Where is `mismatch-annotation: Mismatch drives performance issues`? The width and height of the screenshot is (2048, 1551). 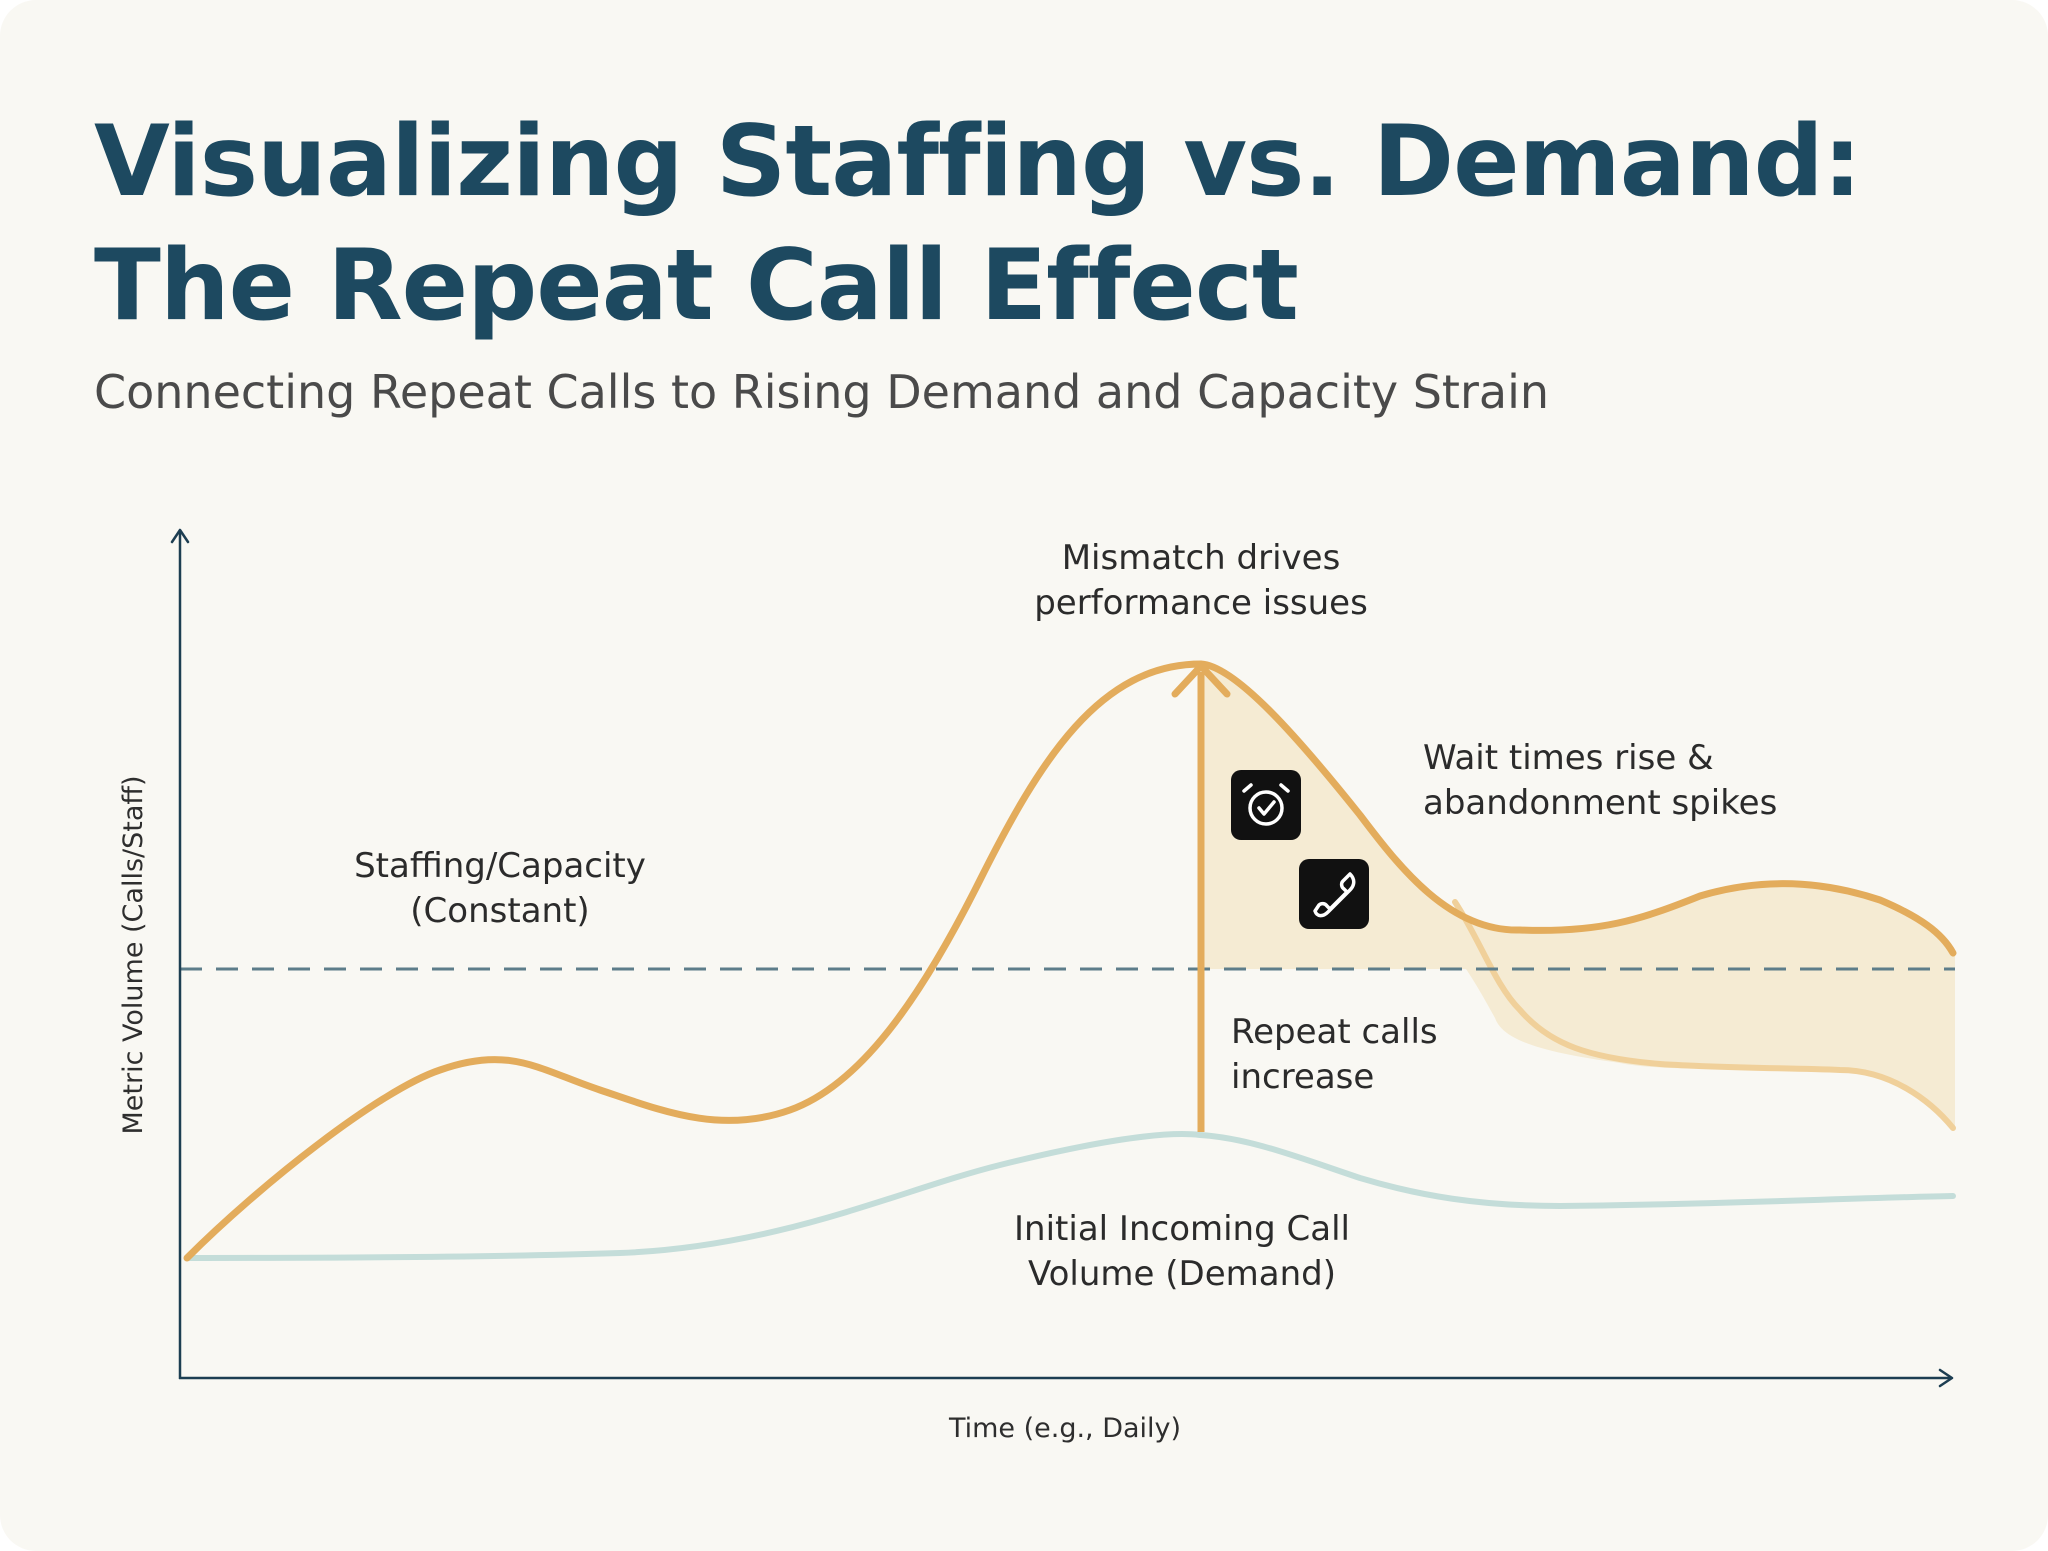 mismatch-annotation: Mismatch drives performance issues is located at coordinates (1201, 580).